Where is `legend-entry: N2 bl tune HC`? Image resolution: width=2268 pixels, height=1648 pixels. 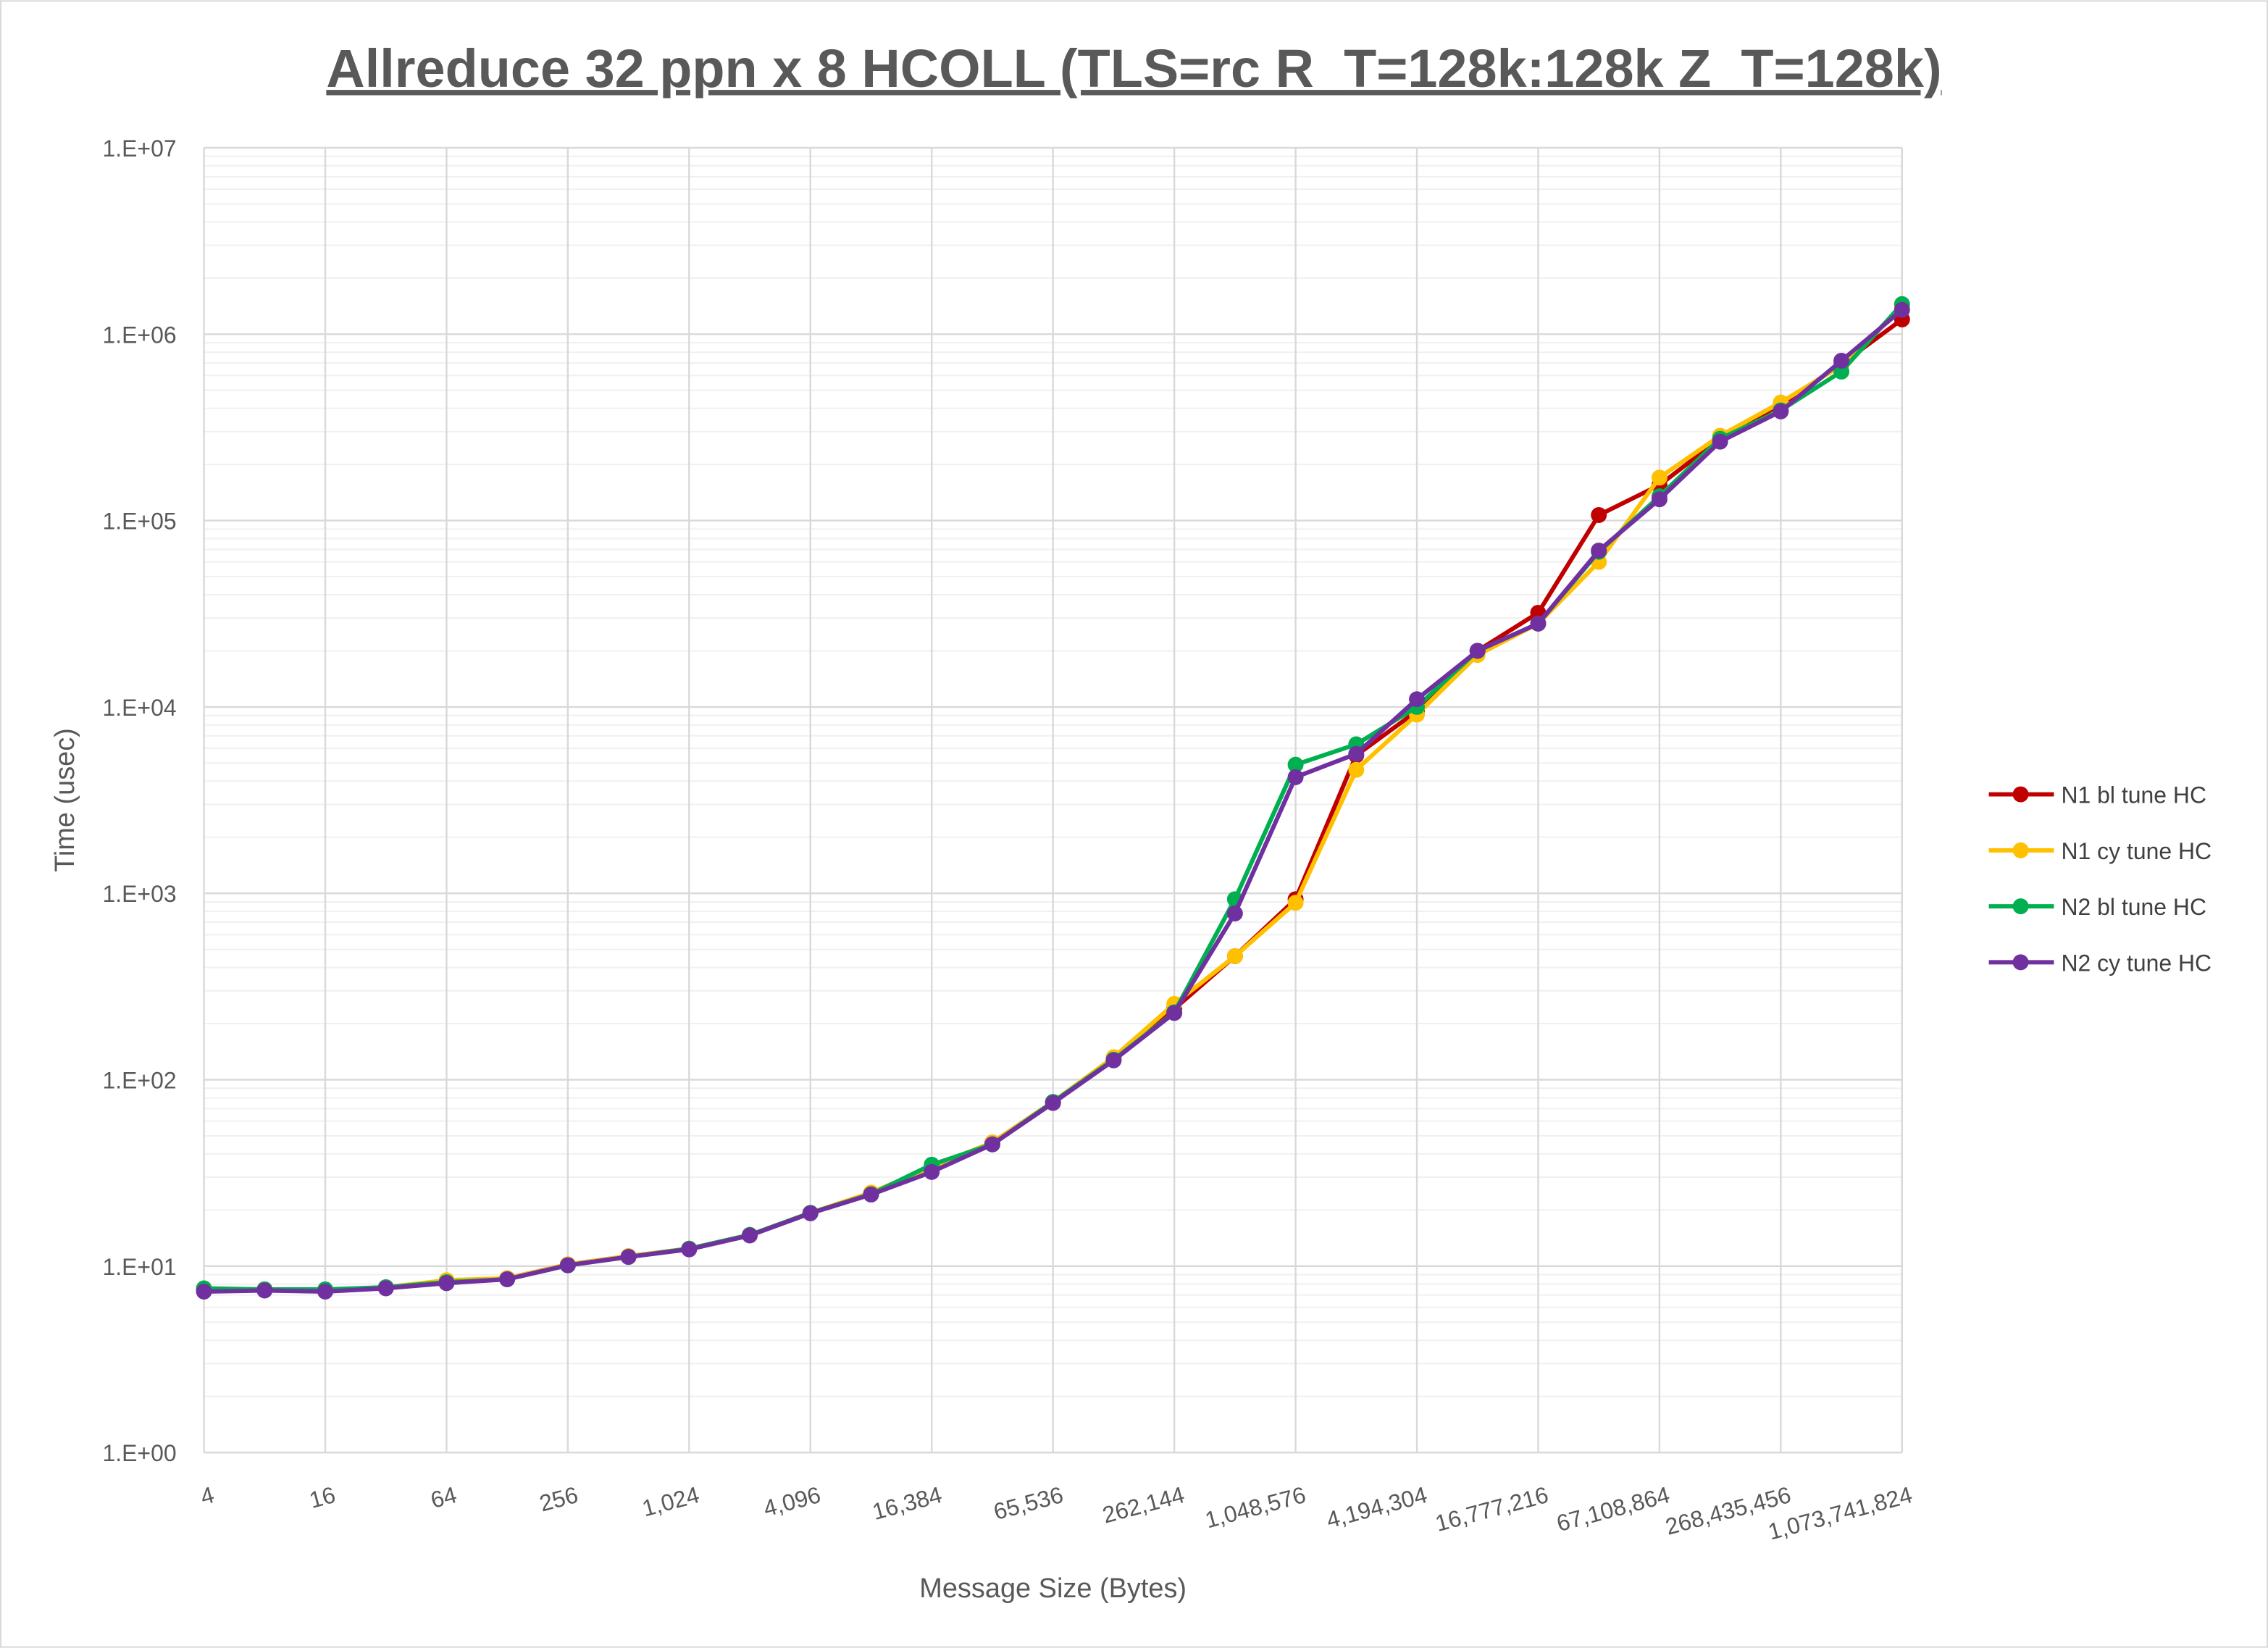 legend-entry: N2 bl tune HC is located at coordinates (2097, 907).